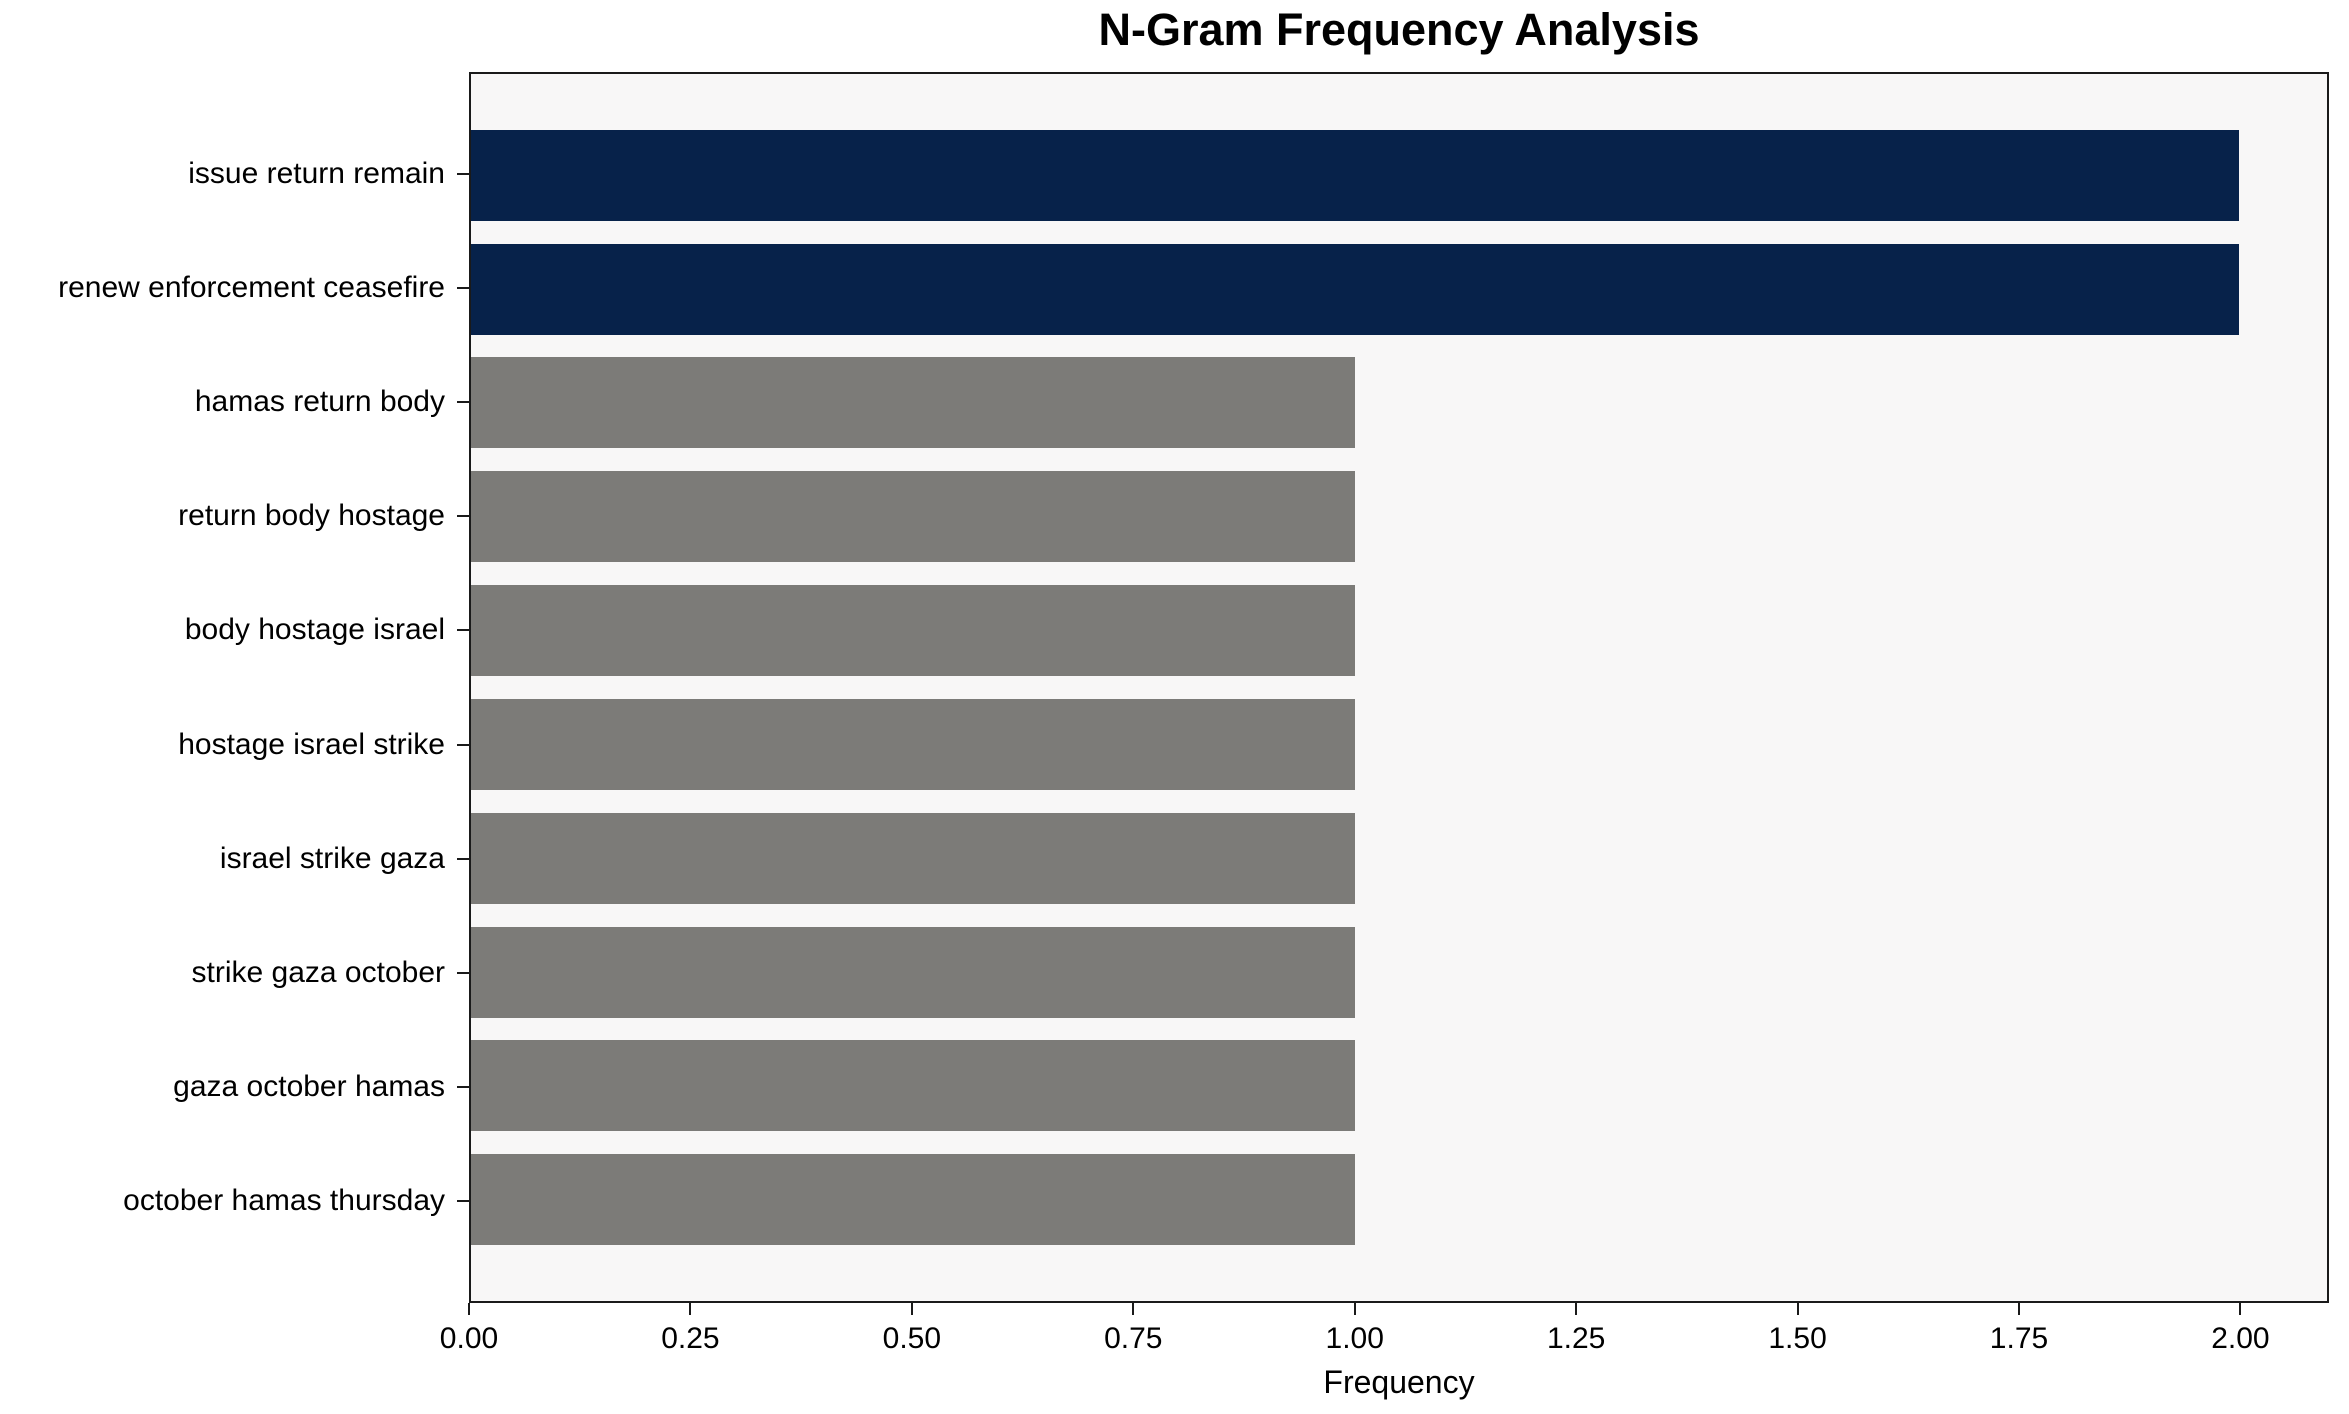 The image size is (2349, 1414). I want to click on bar-renew-enforcement-ceasefire, so click(1355, 289).